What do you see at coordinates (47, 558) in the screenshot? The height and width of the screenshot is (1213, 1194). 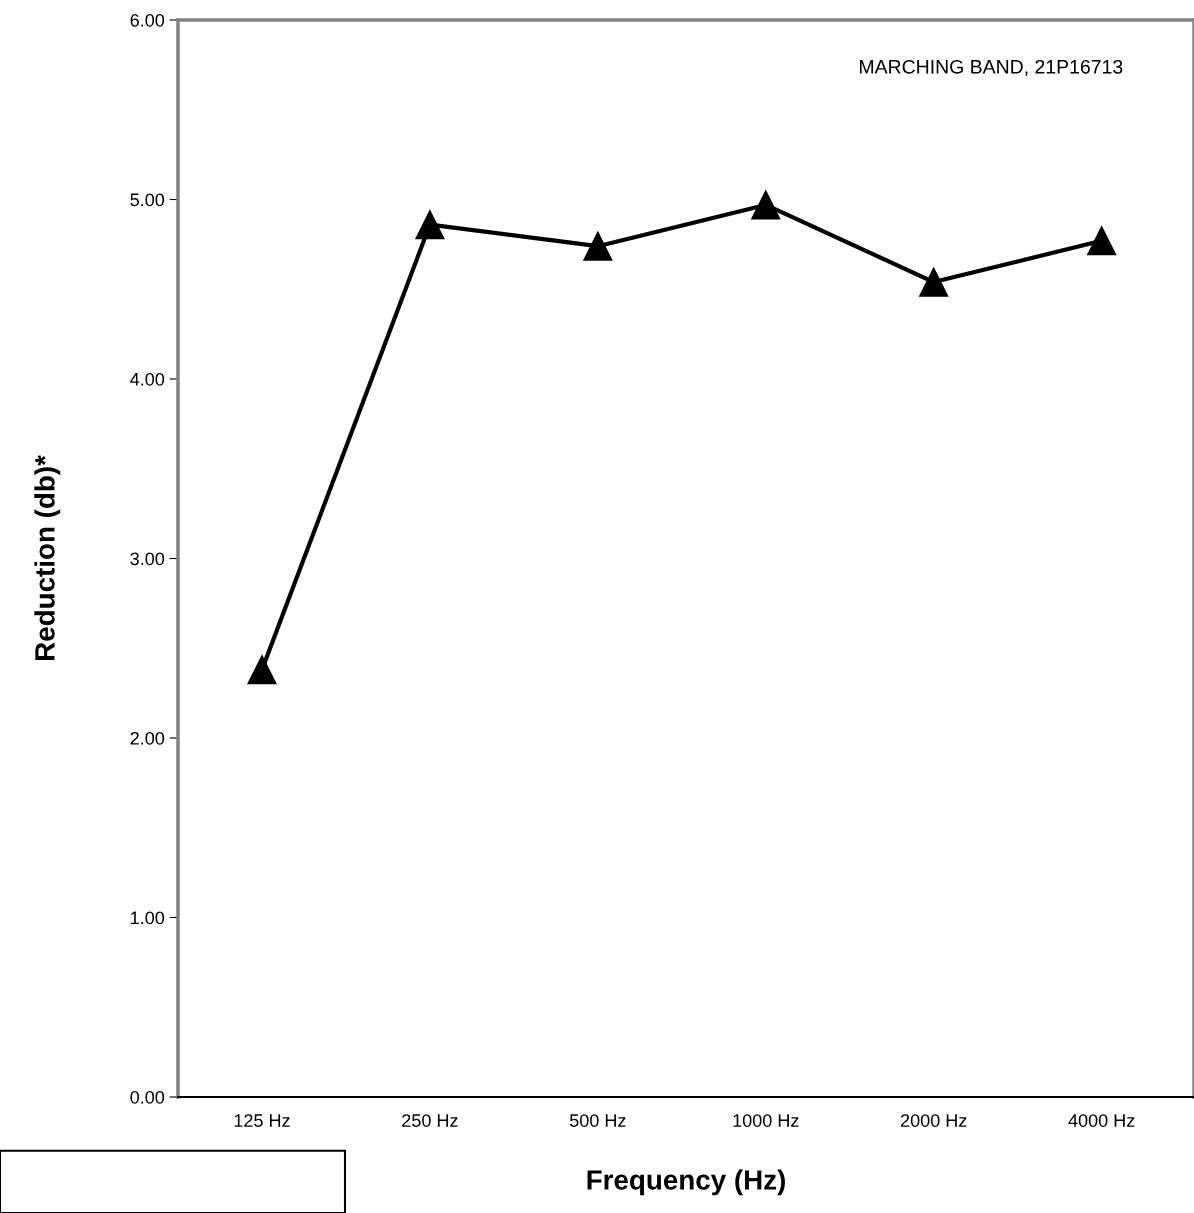 I see `y-axis-title: Reduction (db)*` at bounding box center [47, 558].